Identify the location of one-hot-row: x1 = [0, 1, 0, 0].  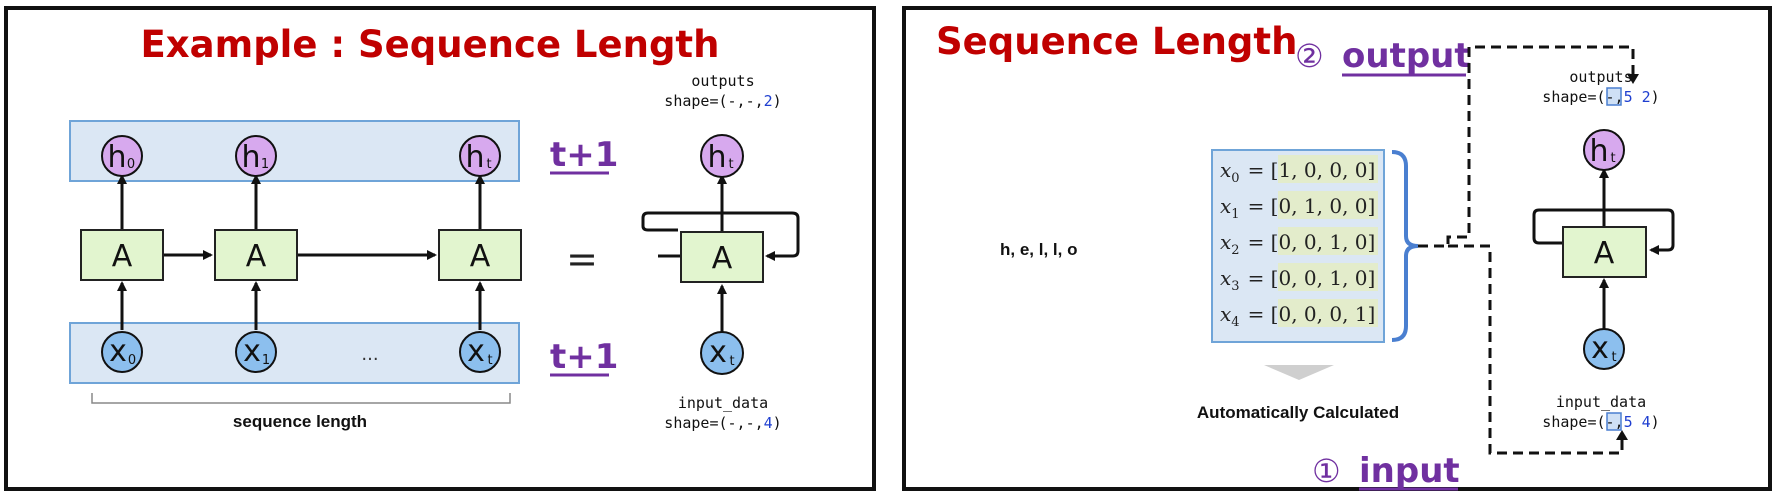
(1297, 208).